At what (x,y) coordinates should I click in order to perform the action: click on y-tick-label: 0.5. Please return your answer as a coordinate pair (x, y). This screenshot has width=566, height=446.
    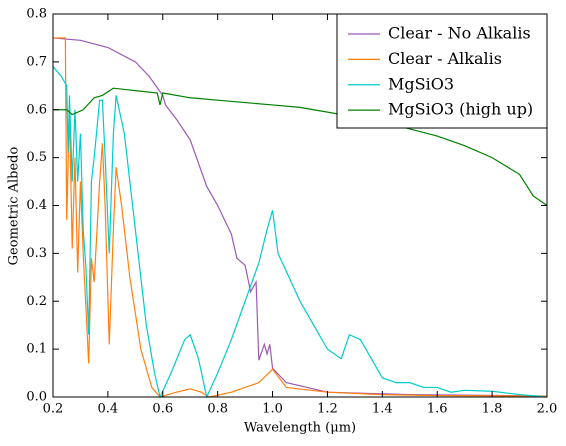
    Looking at the image, I should click on (36, 157).